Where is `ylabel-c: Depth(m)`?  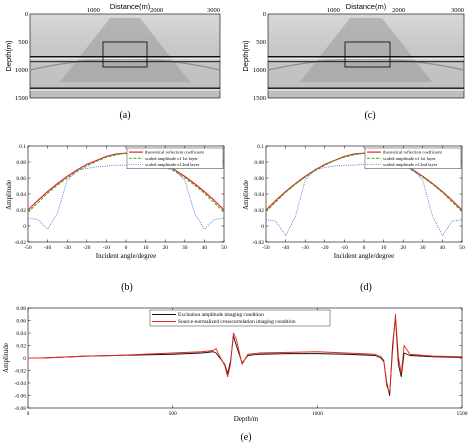 ylabel-c: Depth(m) is located at coordinates (245, 56).